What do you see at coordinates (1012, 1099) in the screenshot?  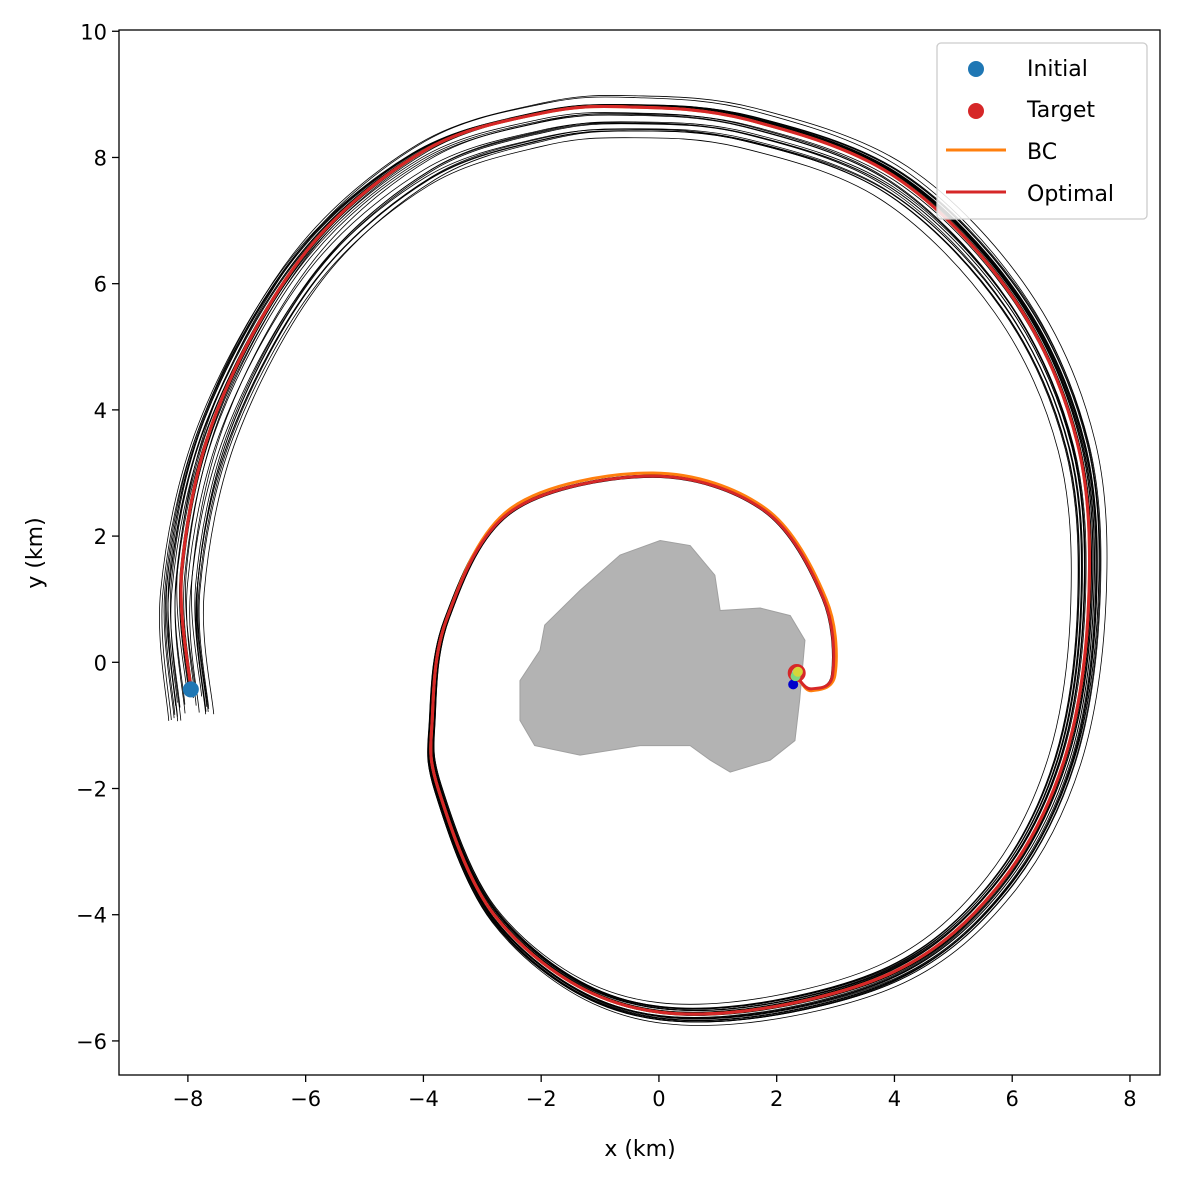 I see `x-tick-label: 6` at bounding box center [1012, 1099].